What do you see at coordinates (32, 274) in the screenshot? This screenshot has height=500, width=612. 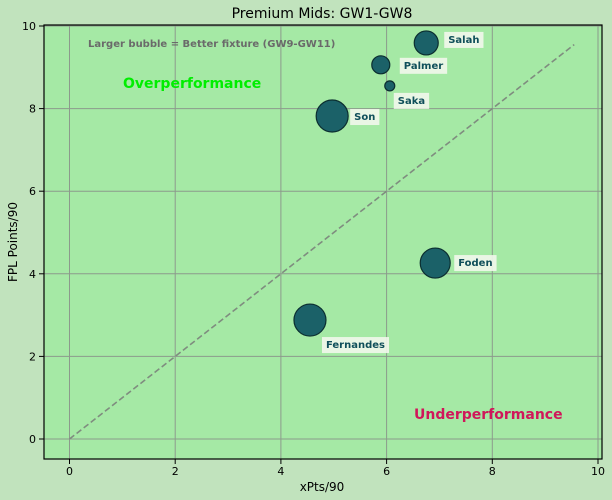 I see `y-tick-label: 4` at bounding box center [32, 274].